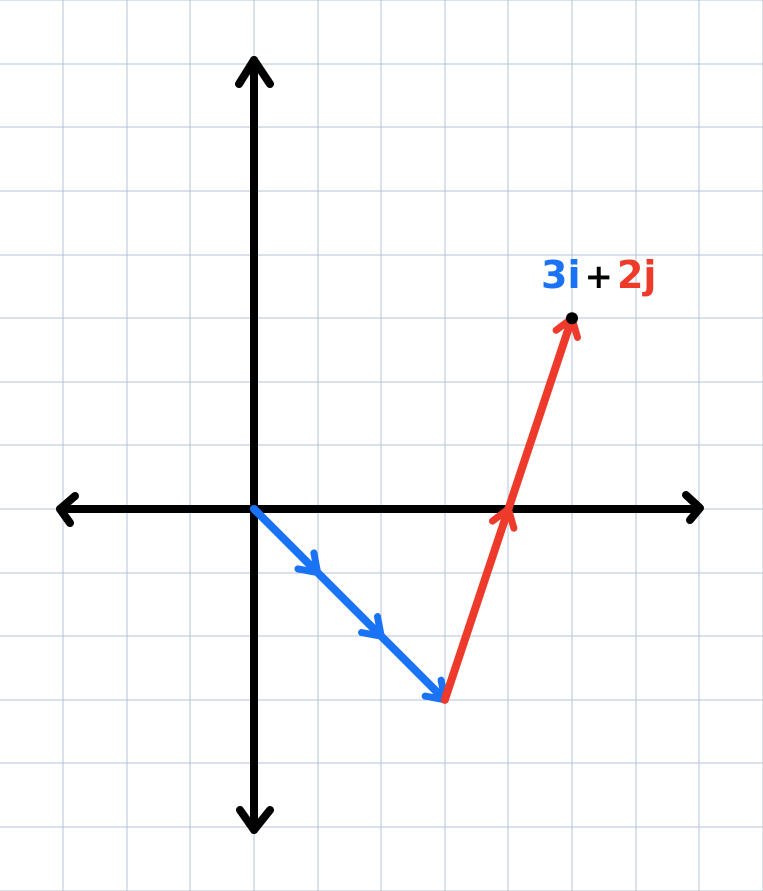 The width and height of the screenshot is (763, 891). I want to click on sum-label: 3i +2j, so click(598, 275).